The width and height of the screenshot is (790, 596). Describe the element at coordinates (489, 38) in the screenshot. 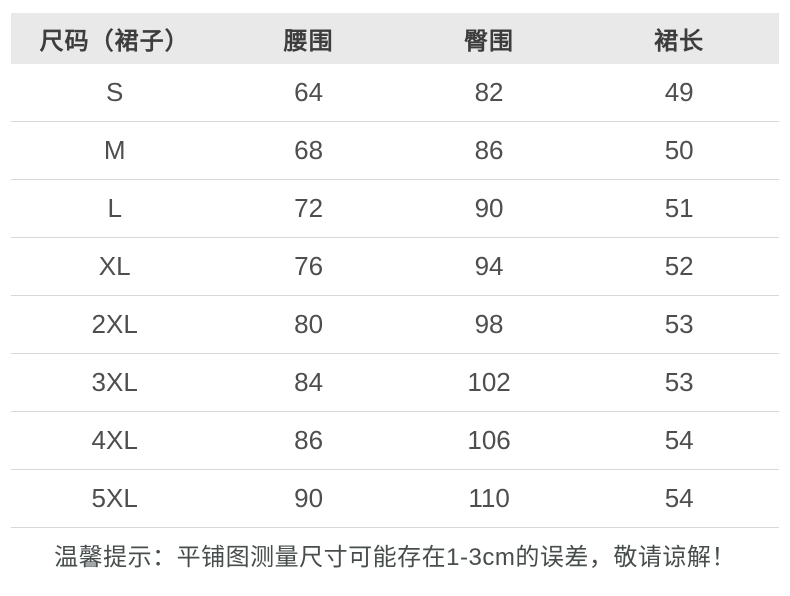

I see `header-hip: 臀围` at that location.